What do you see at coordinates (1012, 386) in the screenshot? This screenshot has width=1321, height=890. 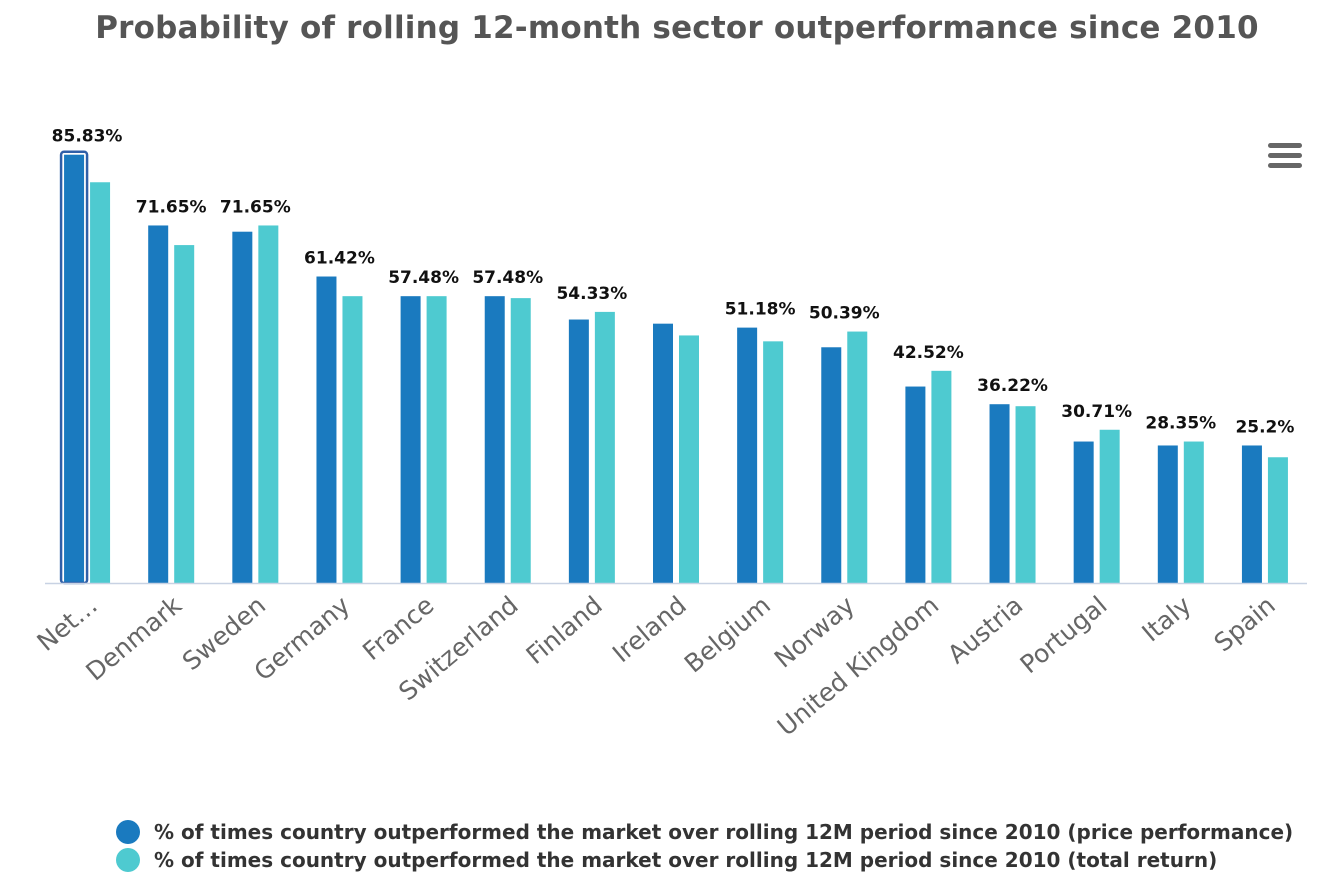 I see `data-label-11: 36.22%` at bounding box center [1012, 386].